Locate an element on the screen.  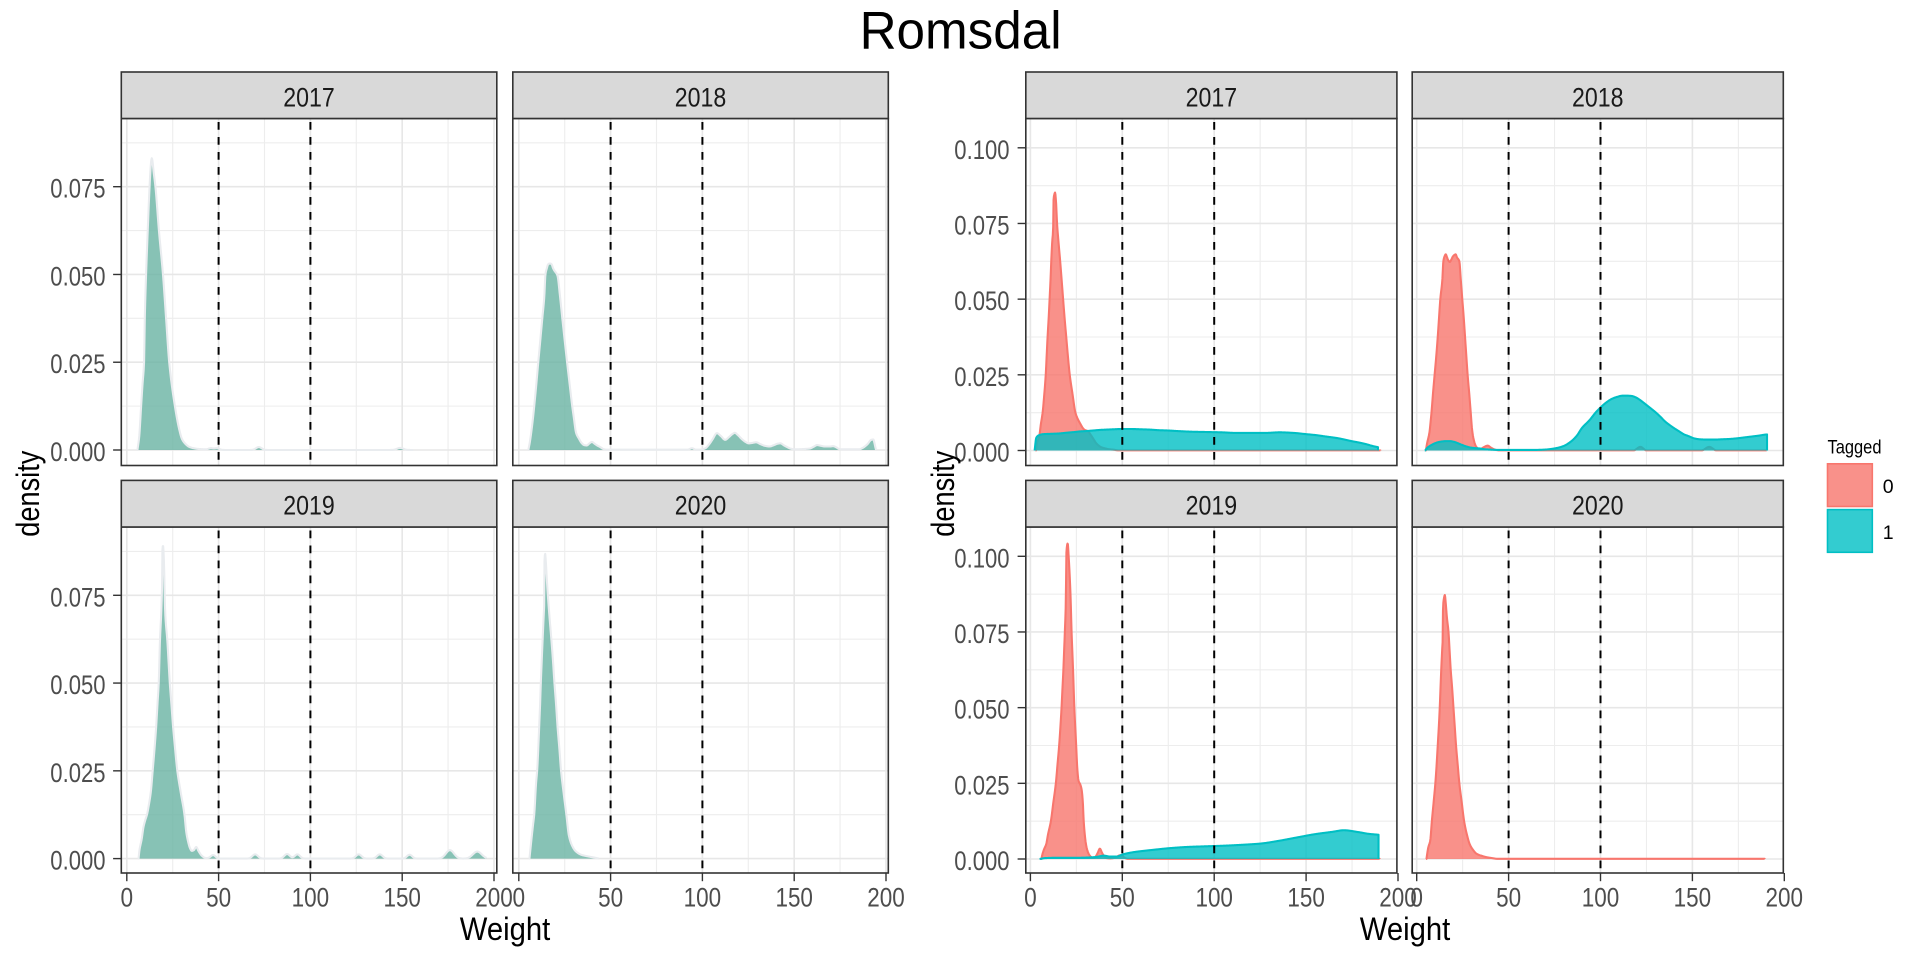
svg-text: Romsdal is located at coordinates (961, 30).